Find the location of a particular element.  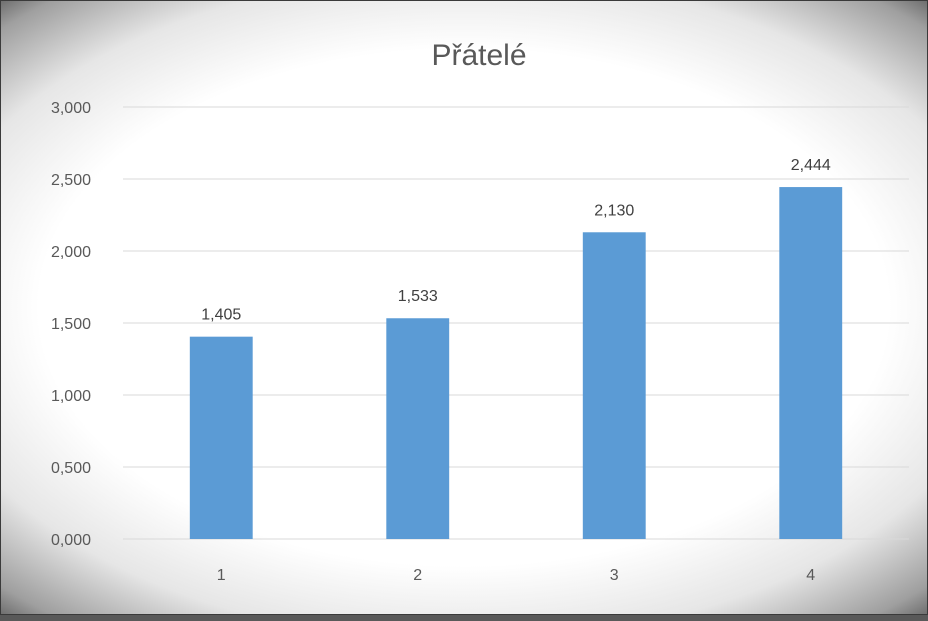

data-label: 2,444 is located at coordinates (811, 165).